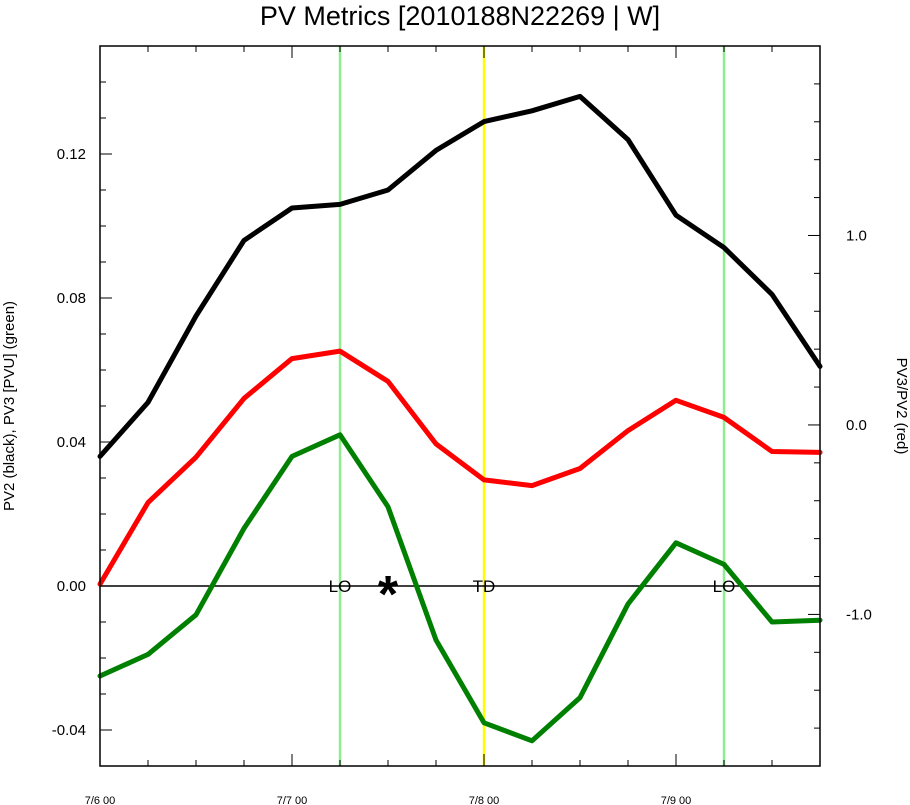 The width and height of the screenshot is (910, 805). What do you see at coordinates (856, 425) in the screenshot?
I see `y2-tick-label: 0.0` at bounding box center [856, 425].